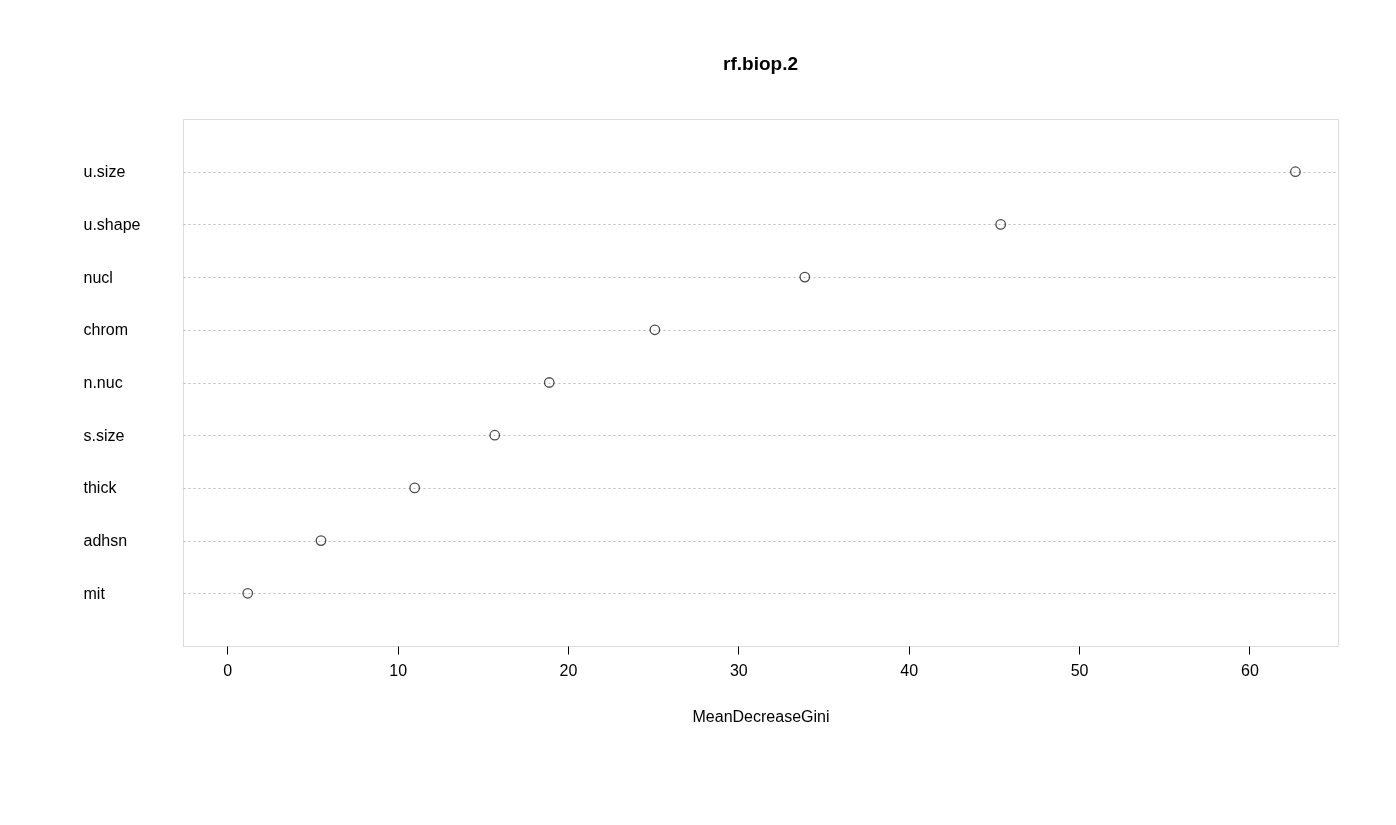 This screenshot has width=1396, height=825. I want to click on chart-title: rf.biop.2, so click(760, 63).